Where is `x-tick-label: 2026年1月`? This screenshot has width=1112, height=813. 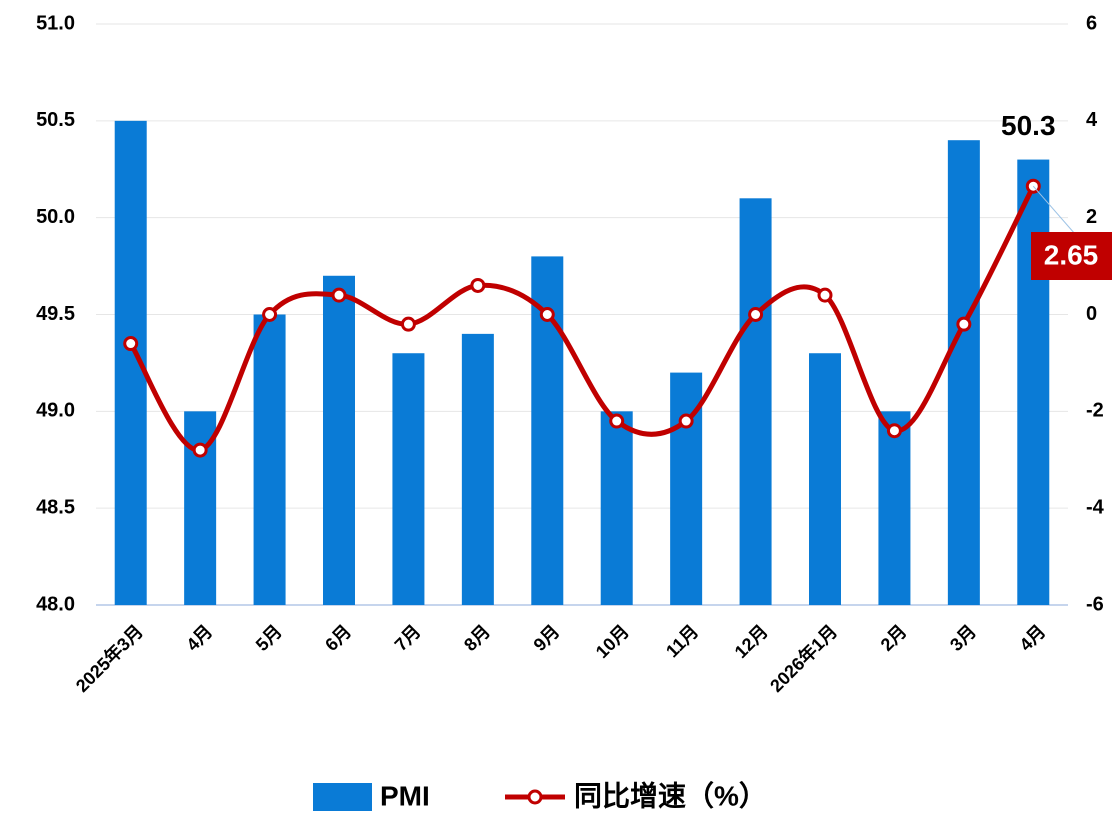 x-tick-label: 2026年1月 is located at coordinates (803, 658).